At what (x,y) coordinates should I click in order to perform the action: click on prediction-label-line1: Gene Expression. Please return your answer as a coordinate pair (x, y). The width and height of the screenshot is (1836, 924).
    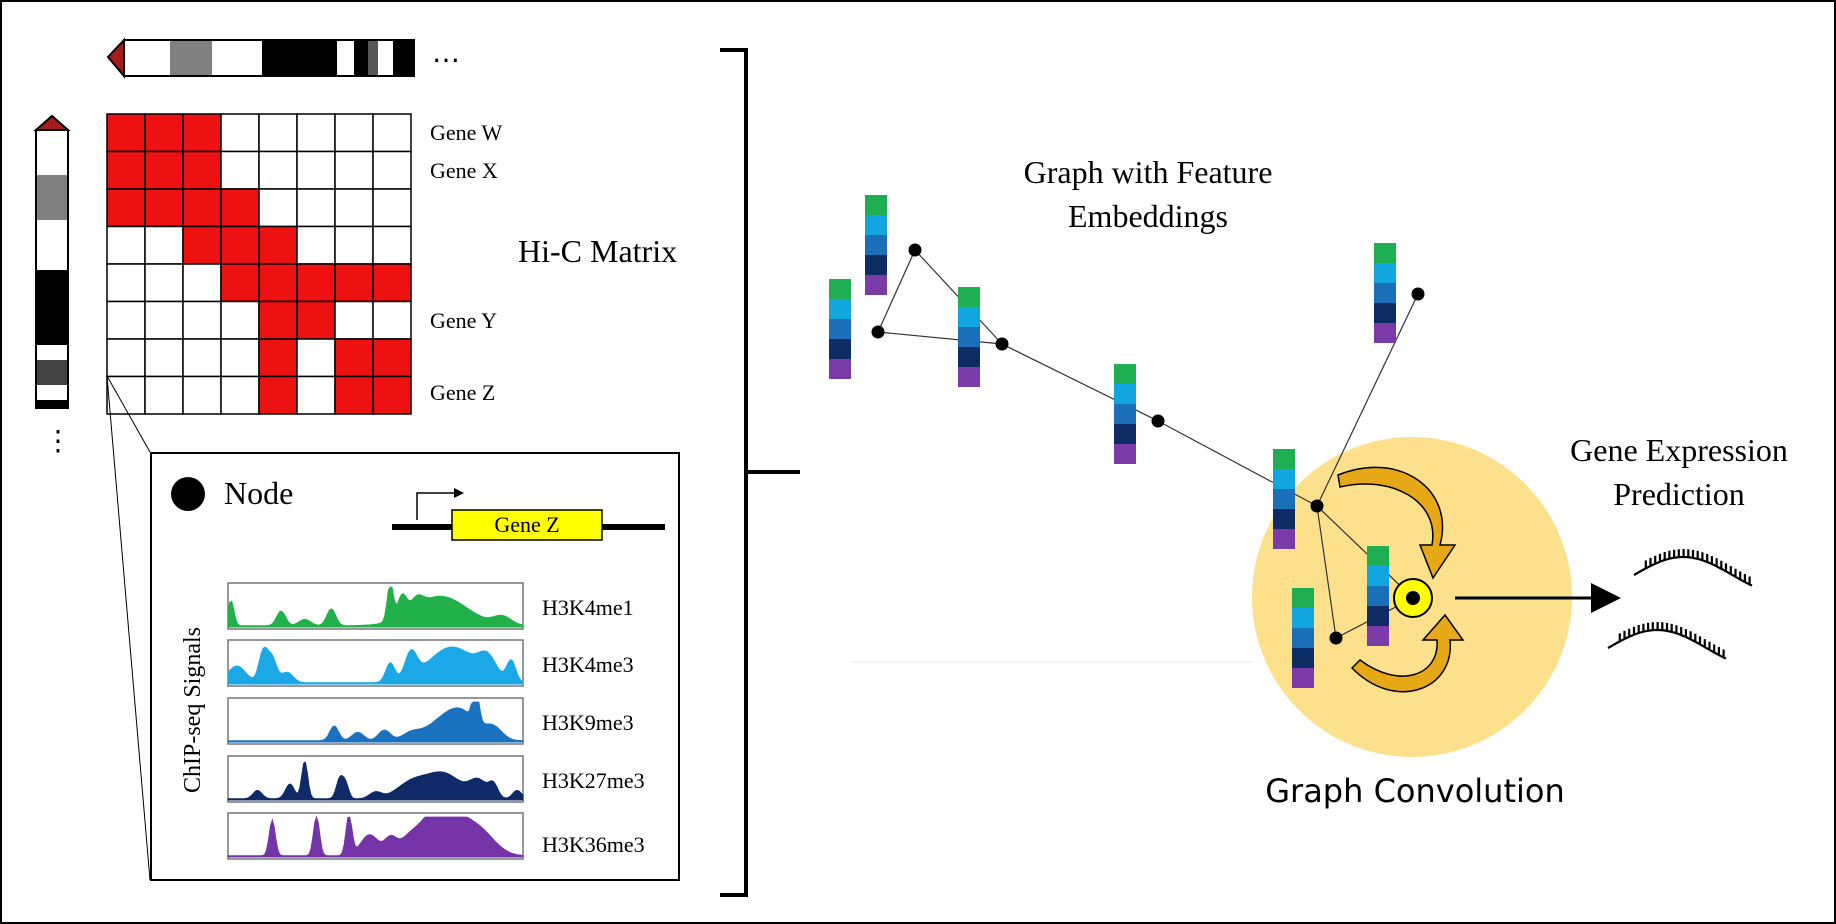
    Looking at the image, I should click on (1679, 450).